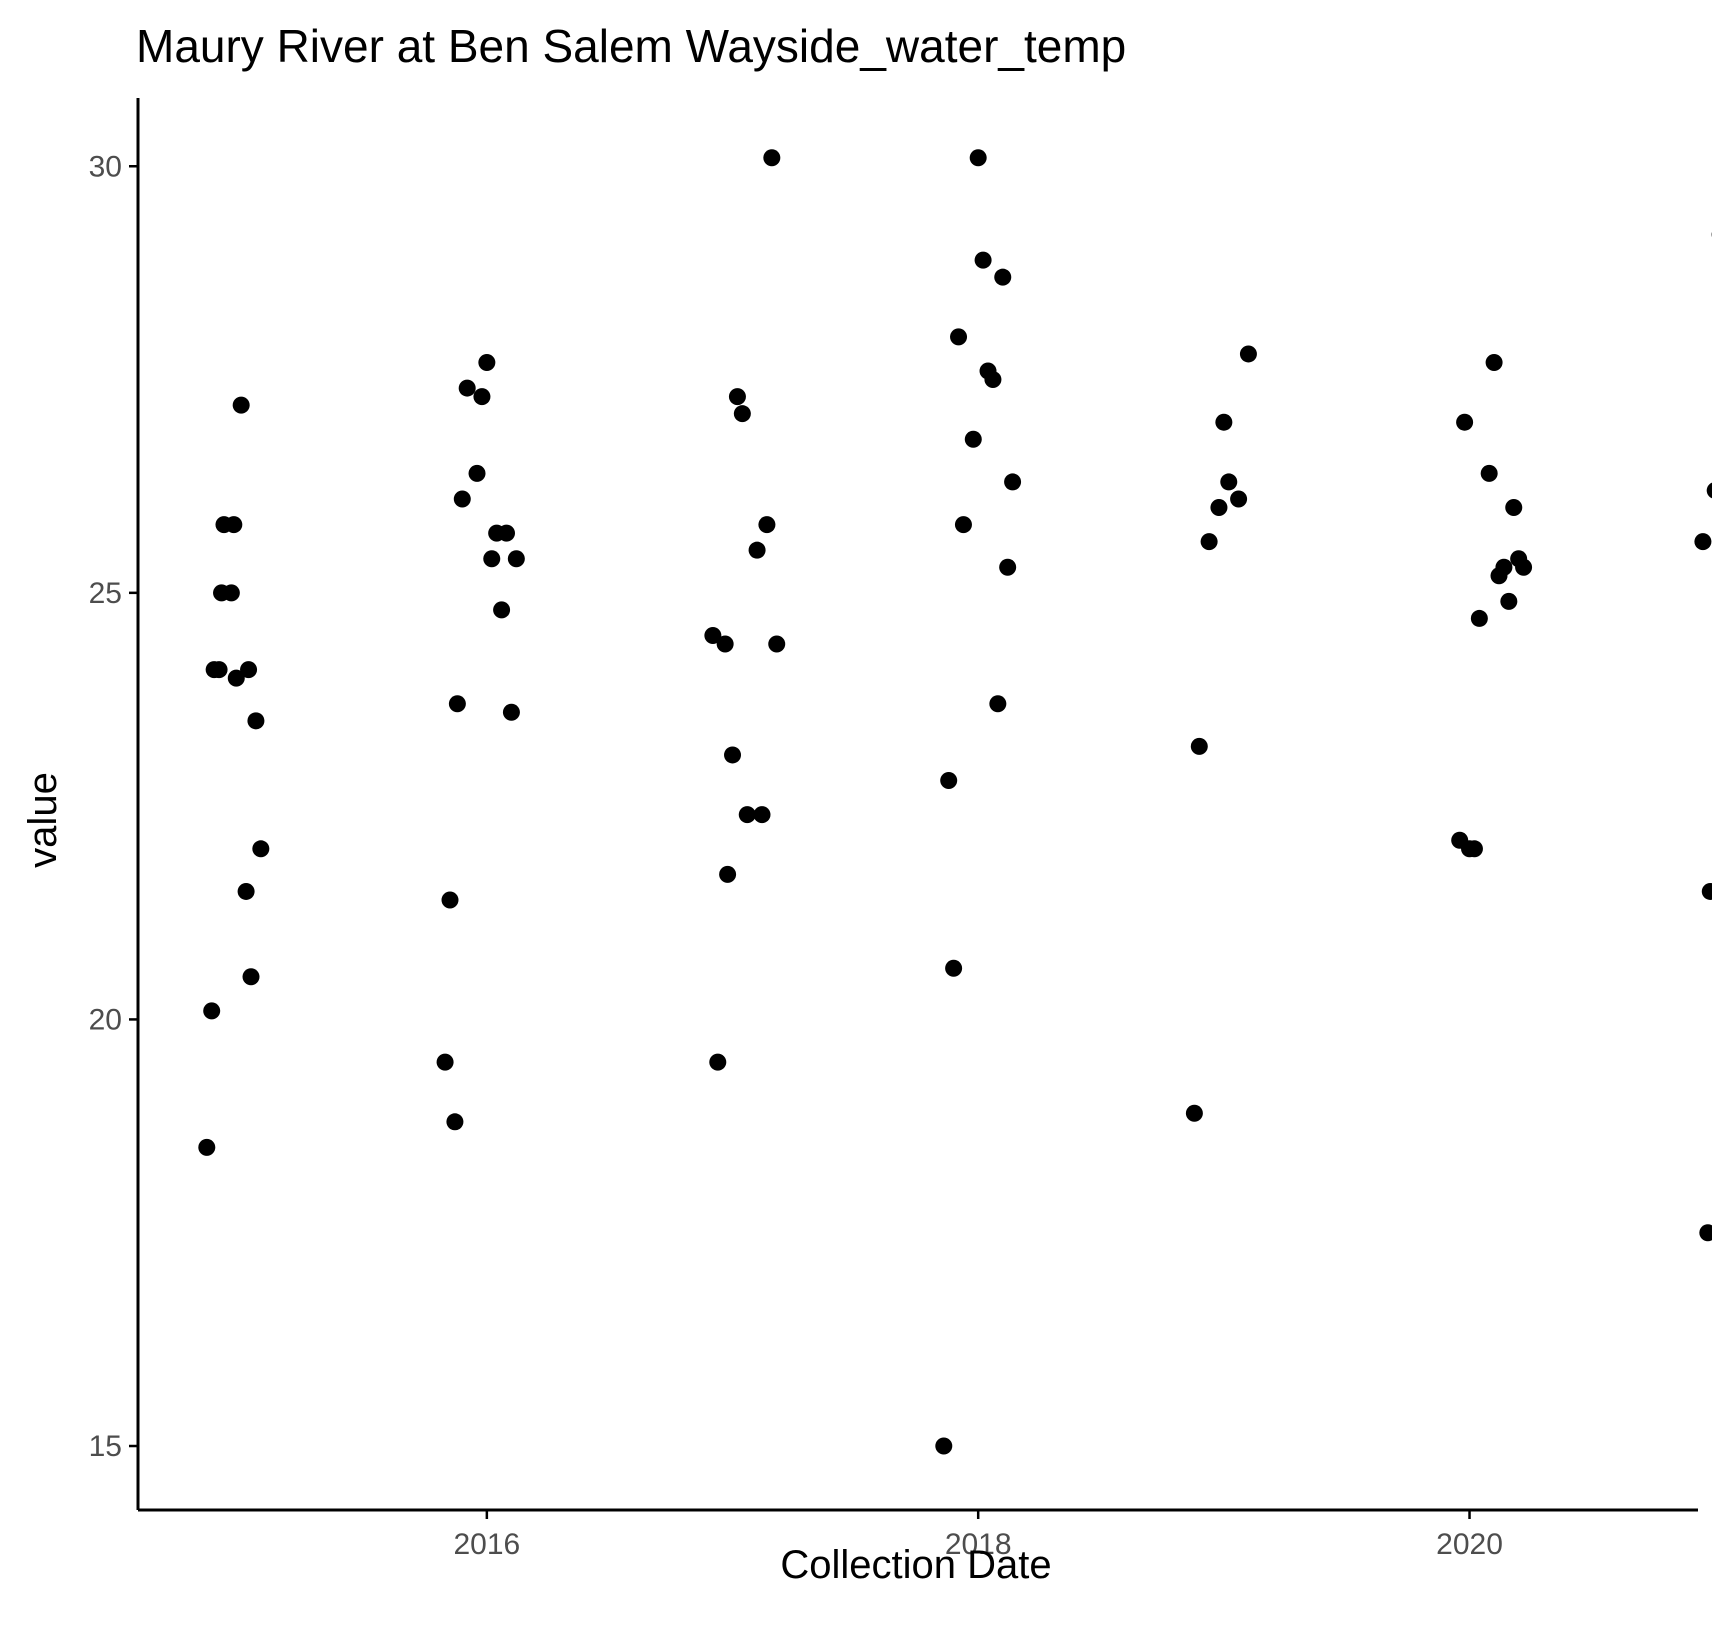 The height and width of the screenshot is (1633, 1712). I want to click on x-tick-label: 2016, so click(486, 1544).